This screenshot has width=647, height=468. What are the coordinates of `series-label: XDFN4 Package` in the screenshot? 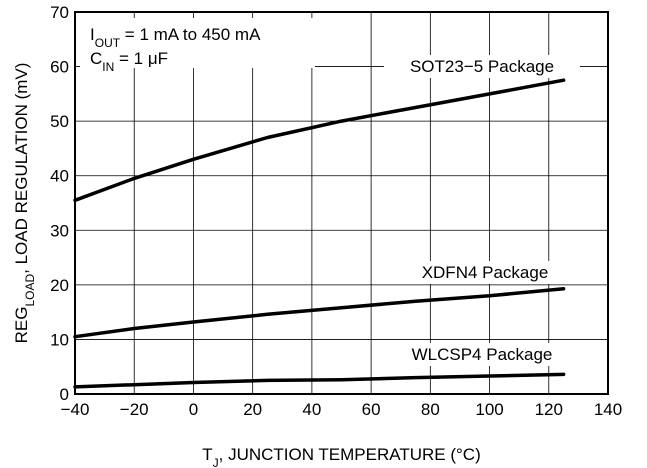 It's located at (485, 272).